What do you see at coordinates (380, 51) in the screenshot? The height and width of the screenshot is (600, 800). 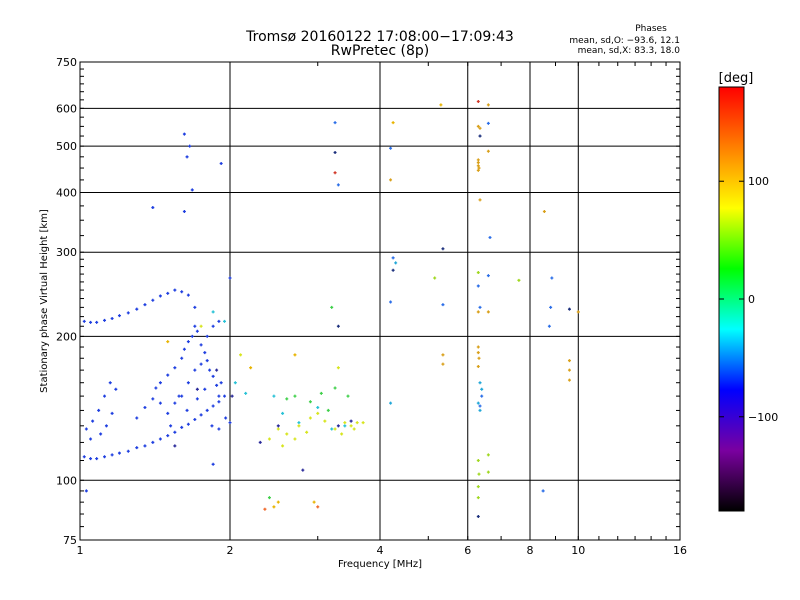 I see `chart-subtitle: RwPretec (8p)` at bounding box center [380, 51].